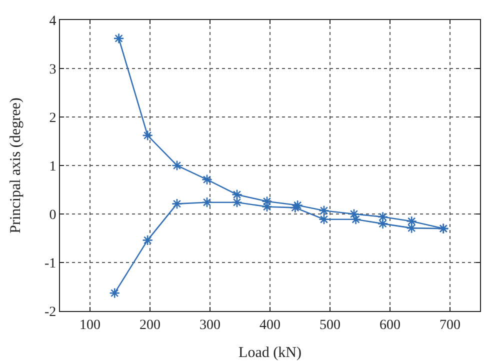  I want to click on x-tick-label: 200, so click(150, 325).